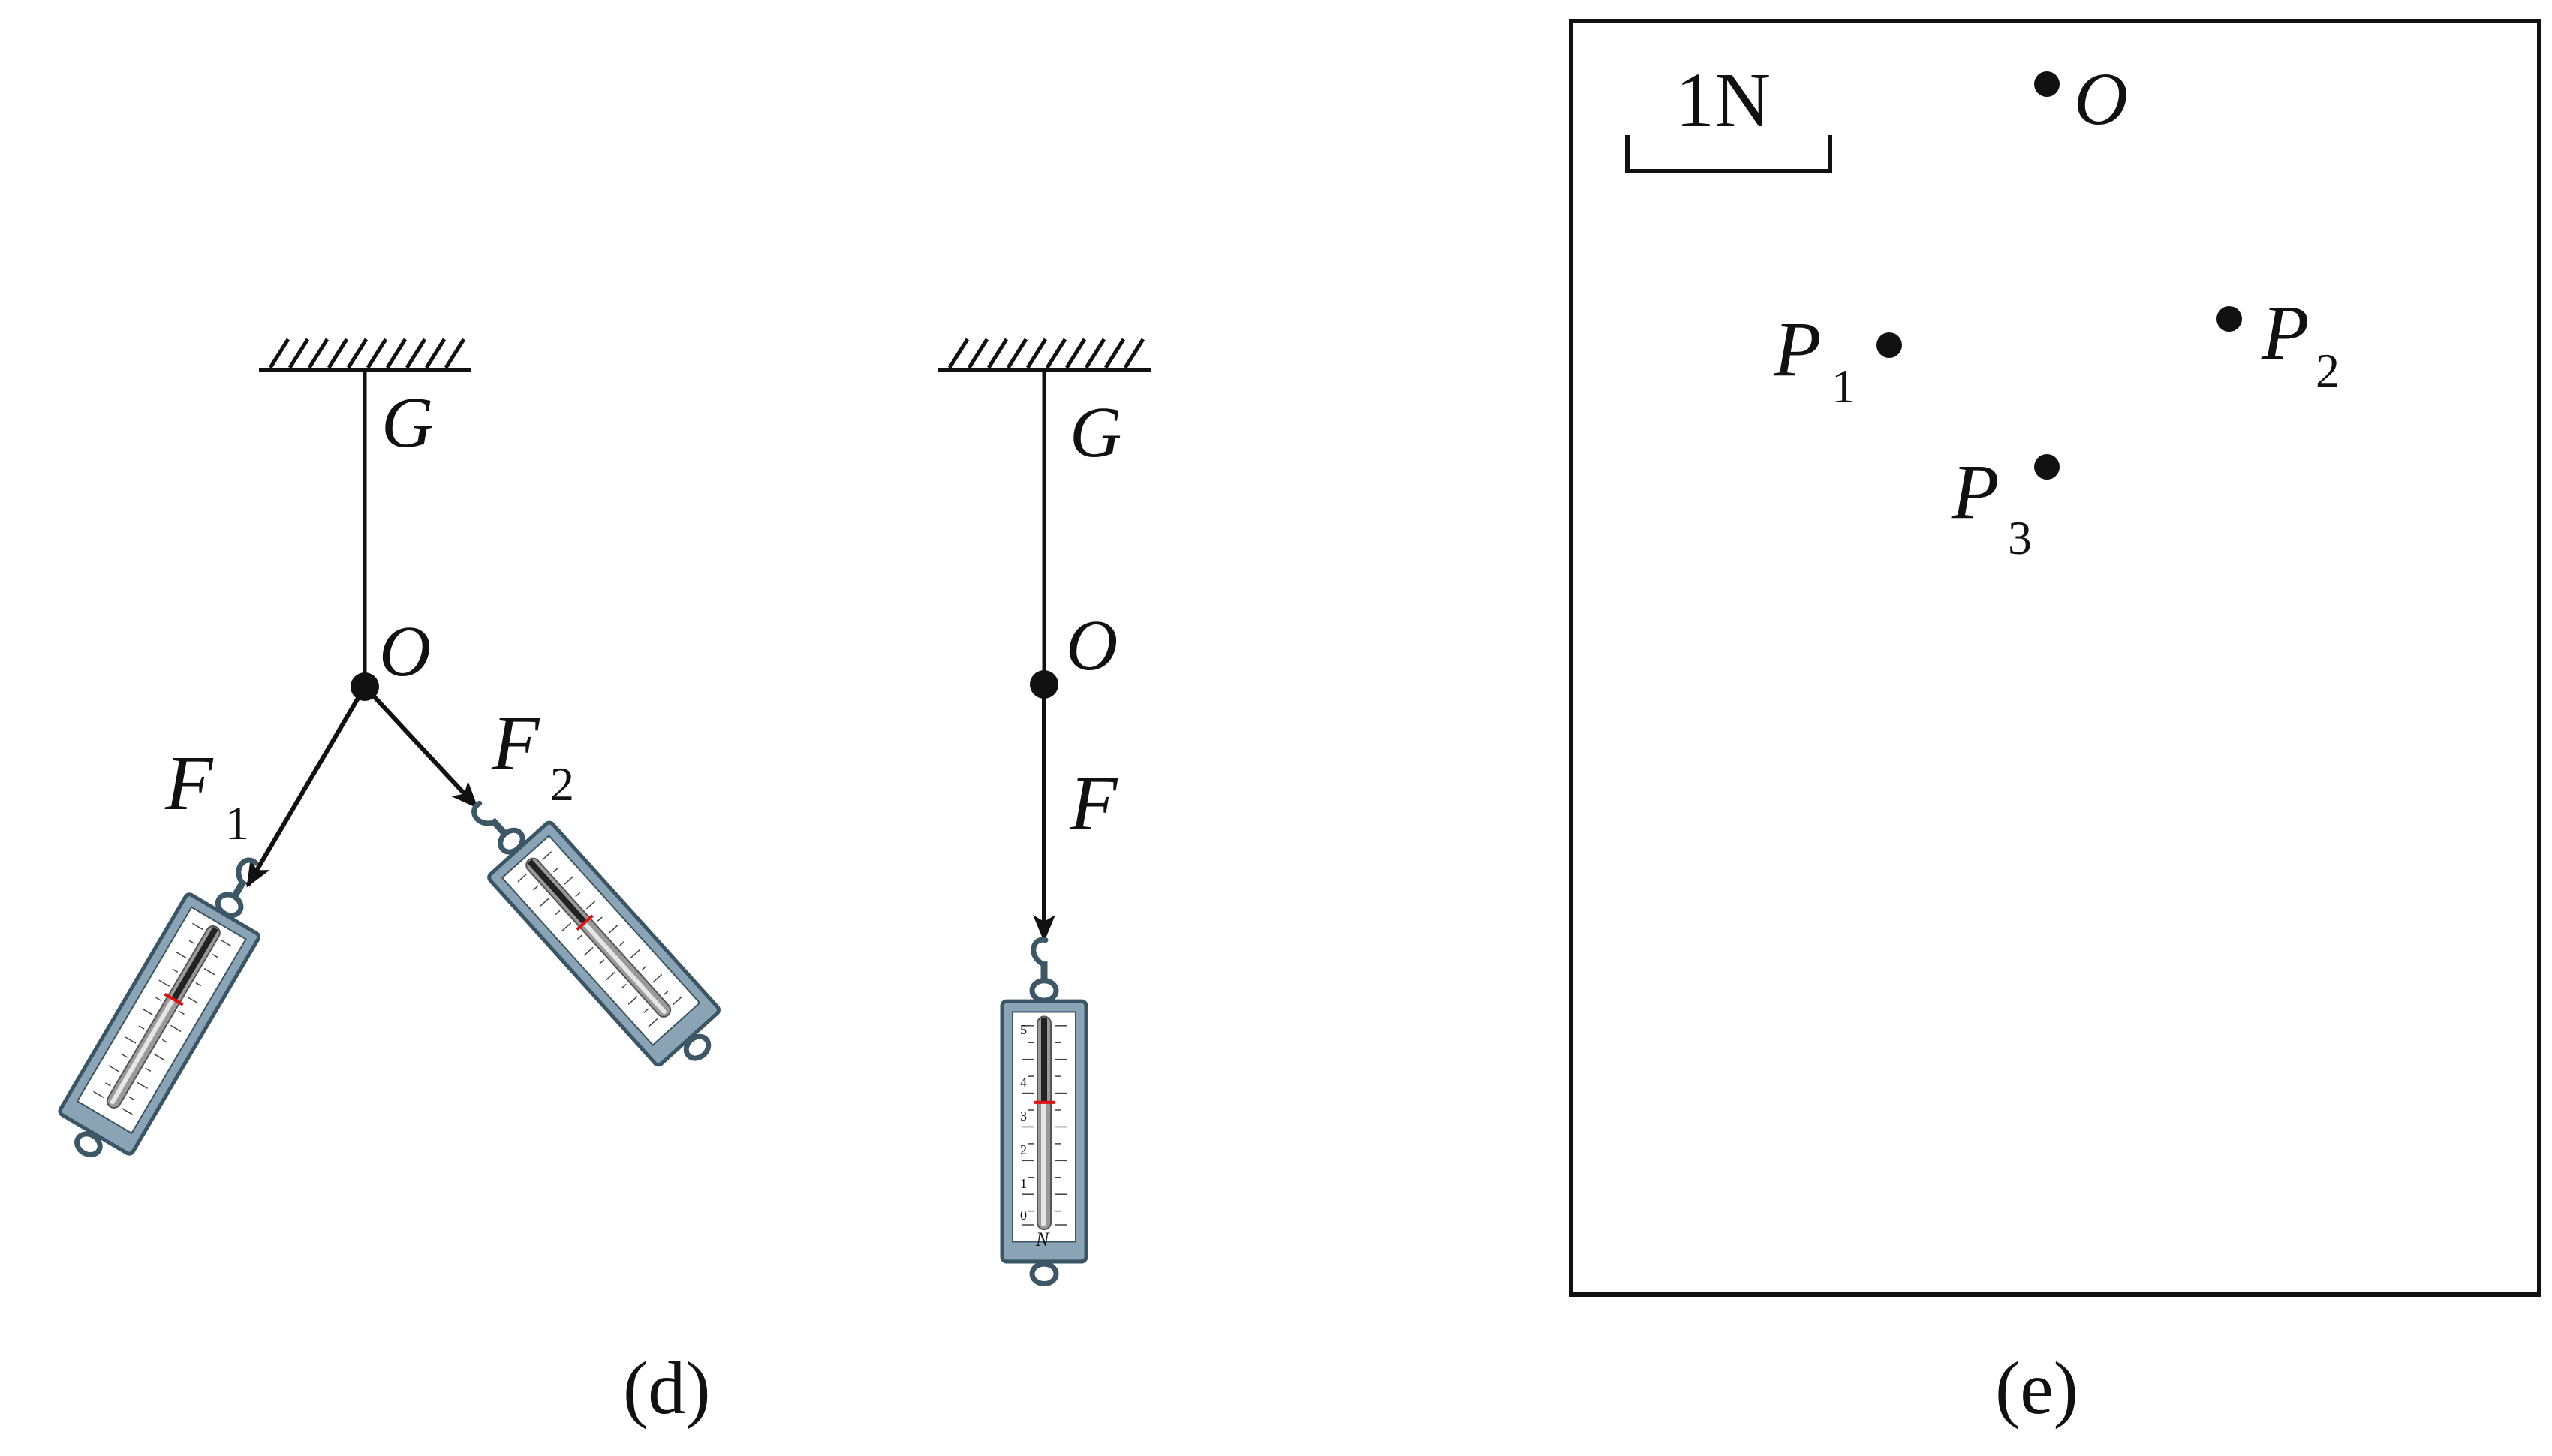 The width and height of the screenshot is (2552, 1456). Describe the element at coordinates (1023, 1149) in the screenshot. I see `svg-text: 2` at that location.